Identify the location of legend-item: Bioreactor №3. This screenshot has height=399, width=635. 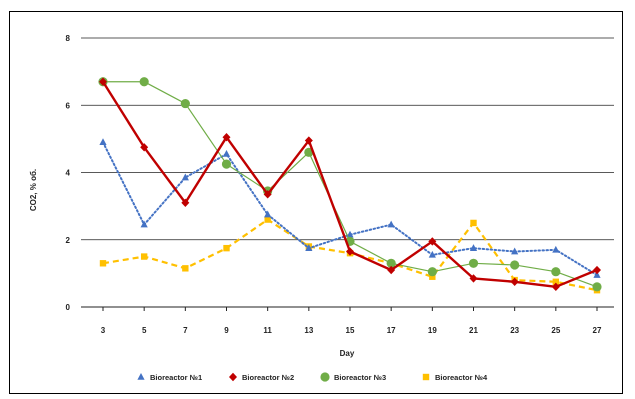
(353, 377).